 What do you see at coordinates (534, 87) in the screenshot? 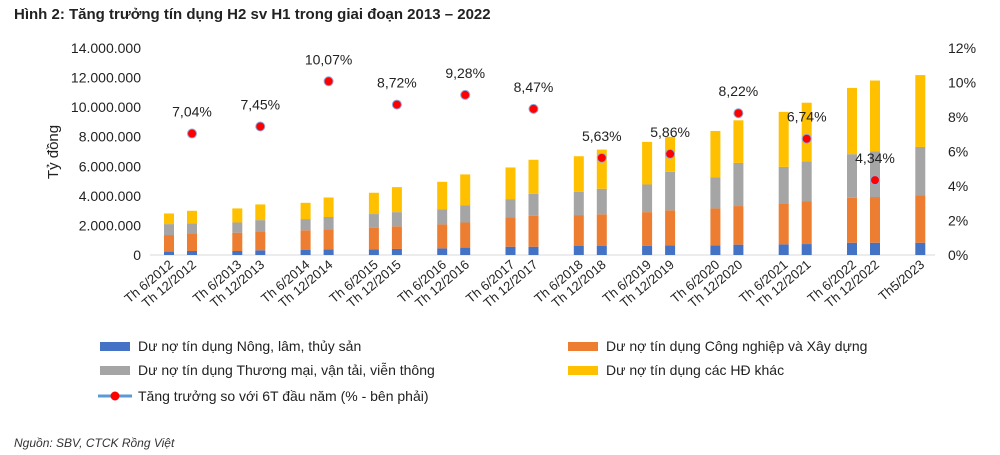
I see `growth-label: 8,47%` at bounding box center [534, 87].